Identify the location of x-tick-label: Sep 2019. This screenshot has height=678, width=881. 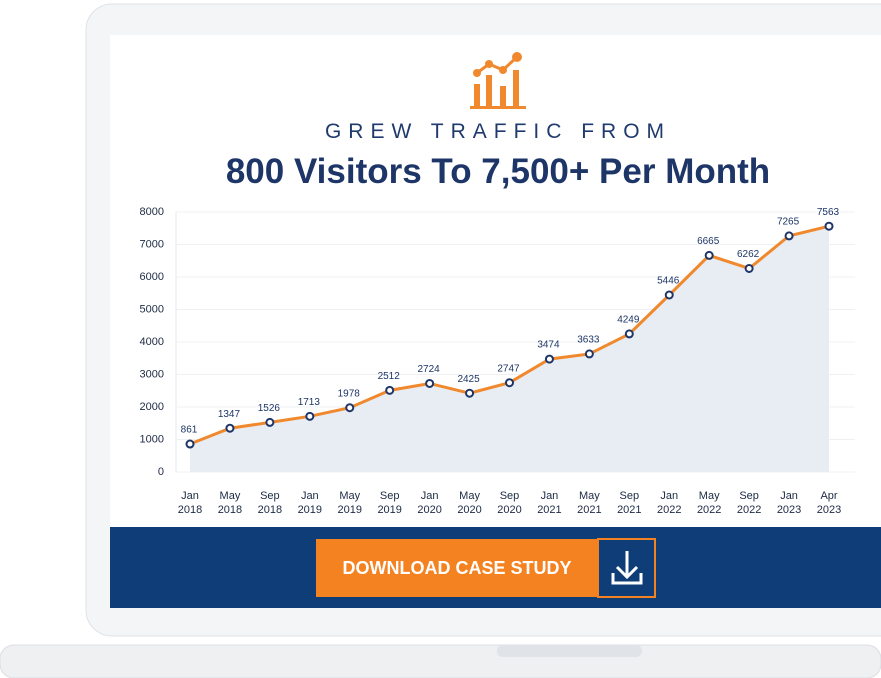
(389, 503).